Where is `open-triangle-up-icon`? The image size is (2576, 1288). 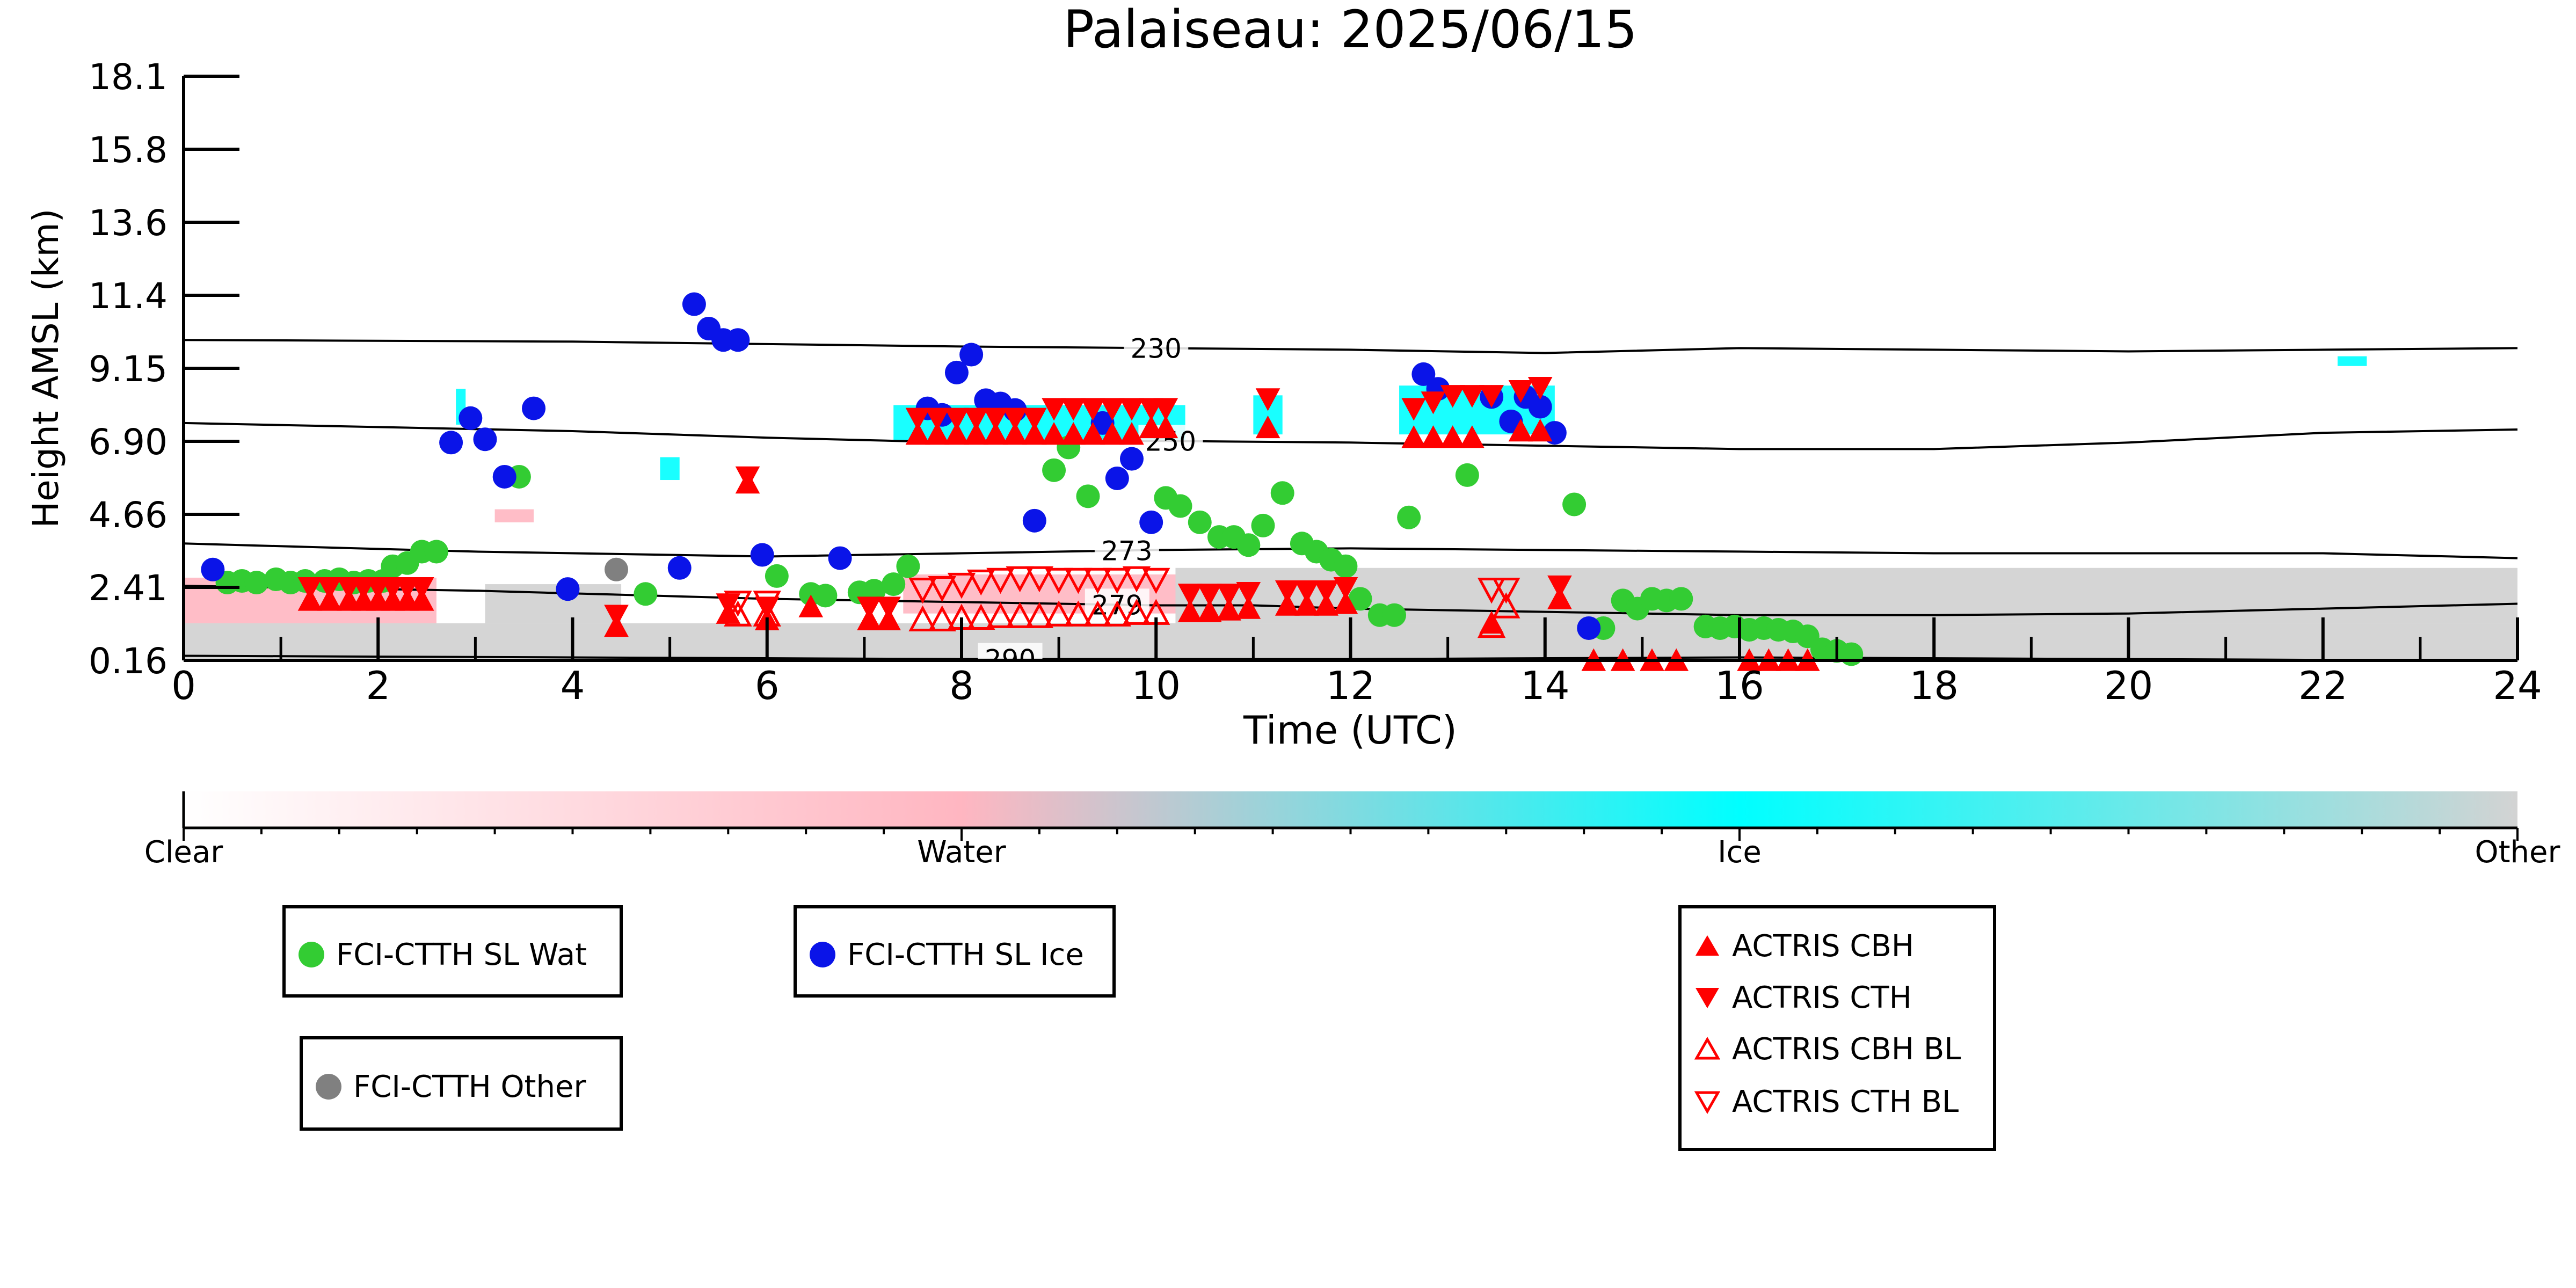
open-triangle-up-icon is located at coordinates (1707, 1048).